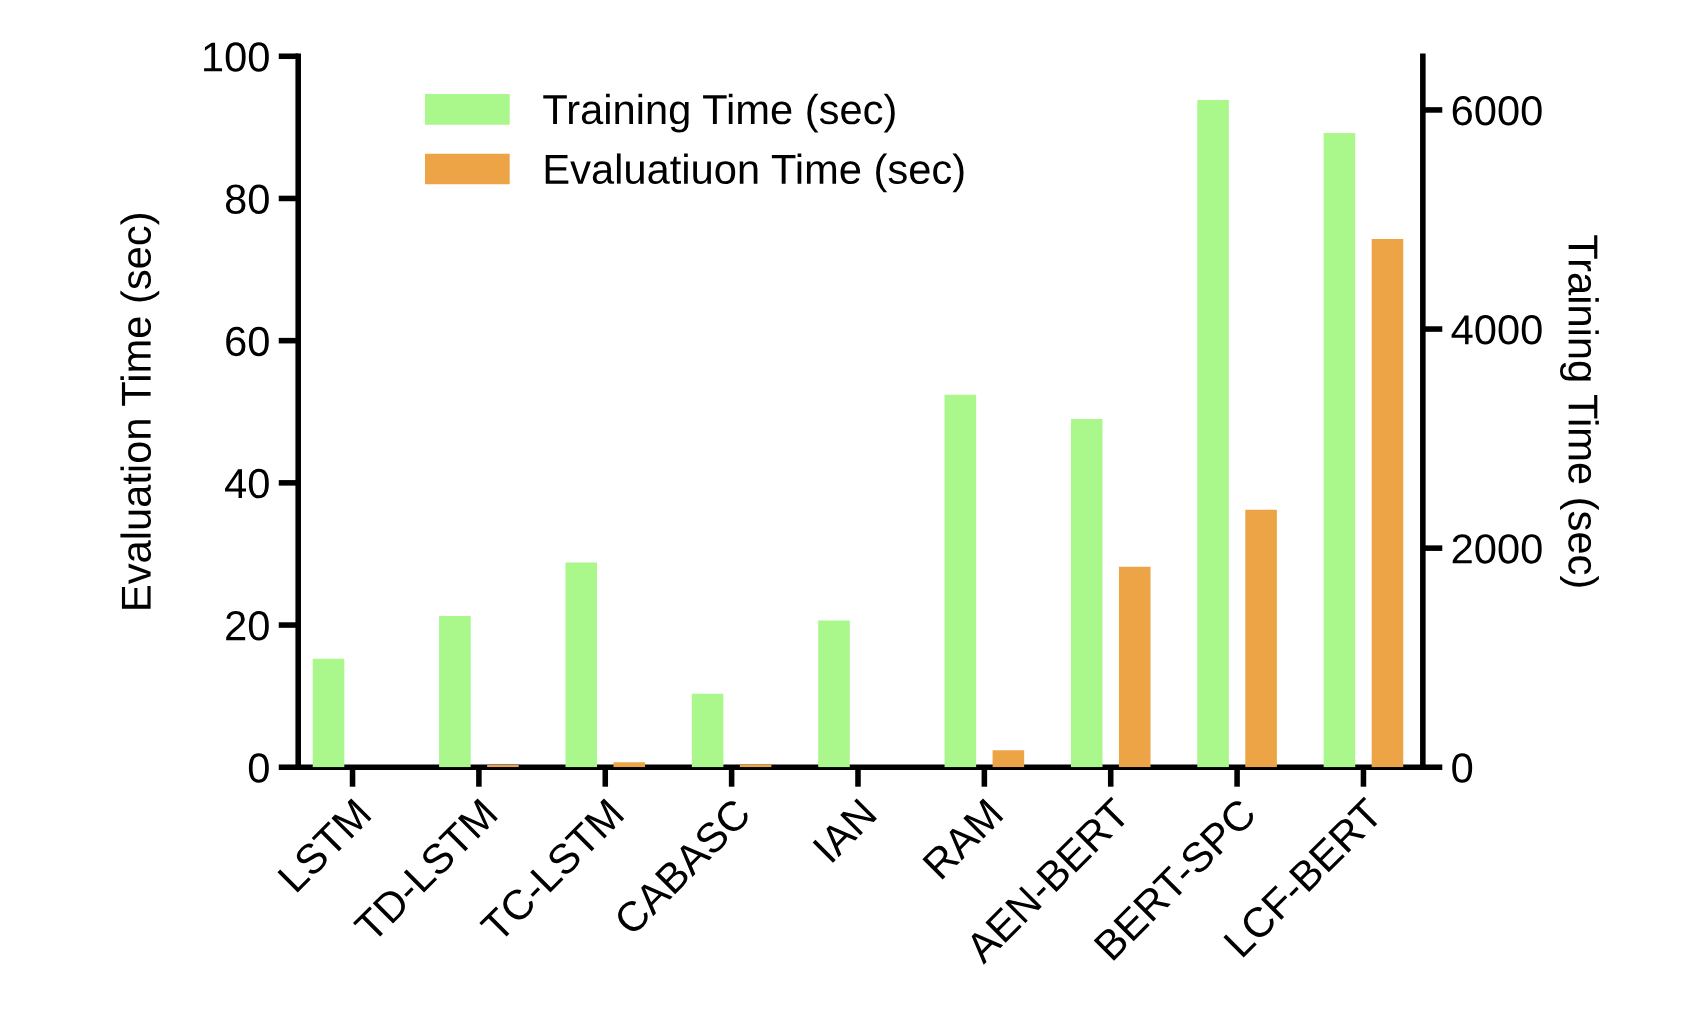 The image size is (1704, 1023). I want to click on y2-tick-label: 6000, so click(1497, 110).